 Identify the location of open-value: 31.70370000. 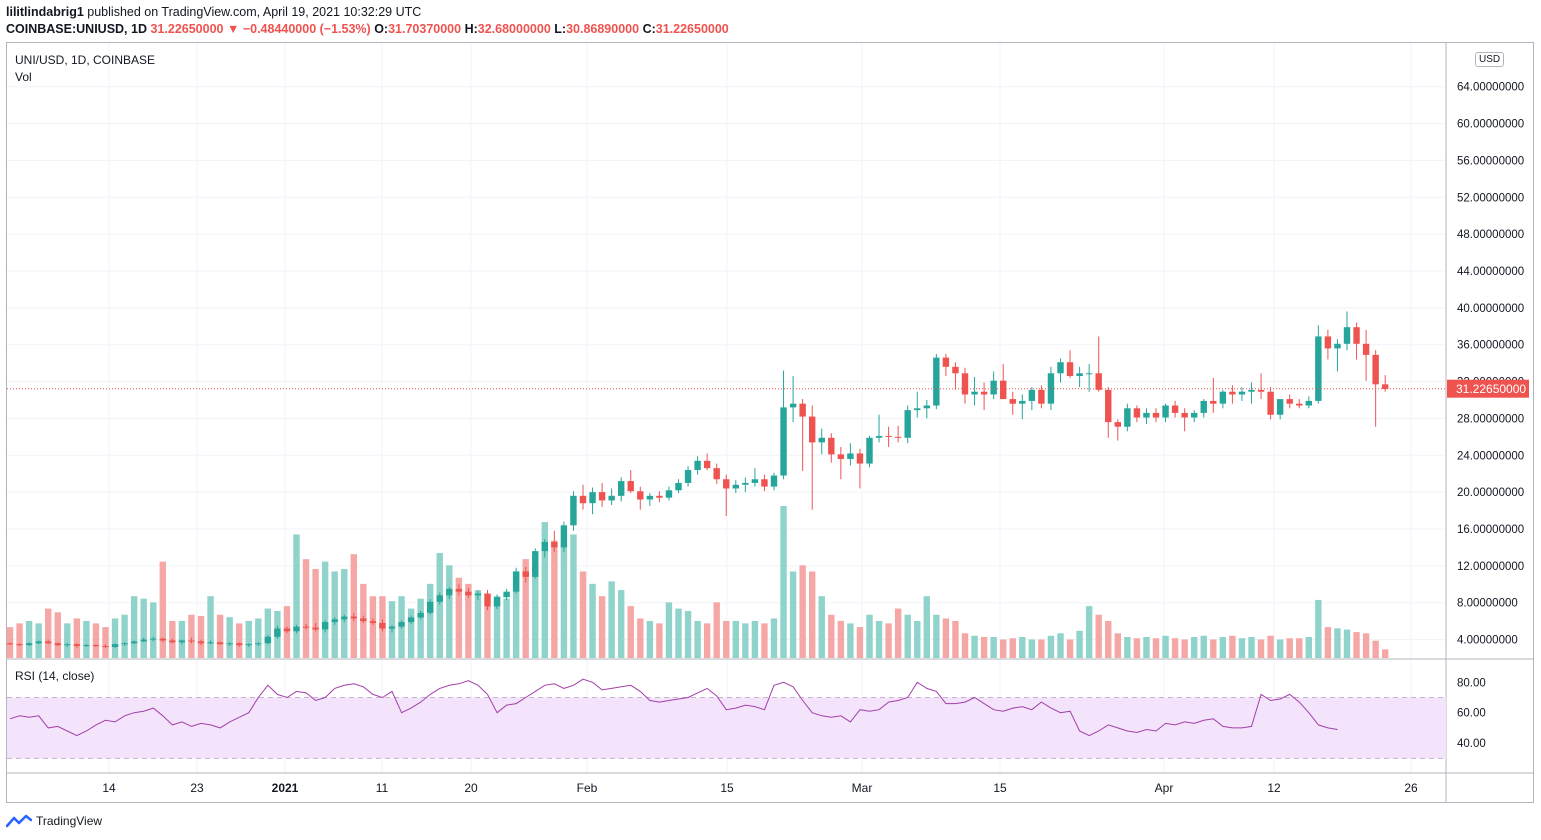
(425, 29).